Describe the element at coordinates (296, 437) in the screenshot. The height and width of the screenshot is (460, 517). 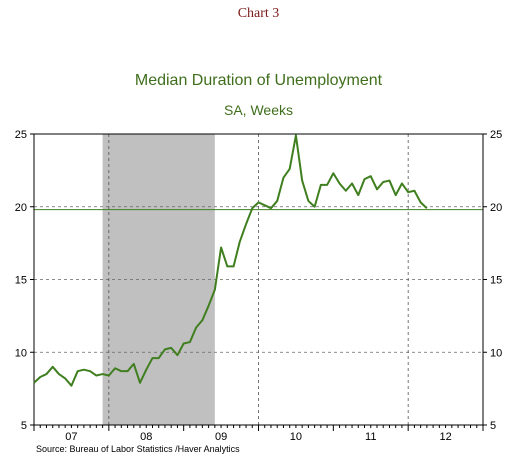
I see `x-tick-label-10: 10` at that location.